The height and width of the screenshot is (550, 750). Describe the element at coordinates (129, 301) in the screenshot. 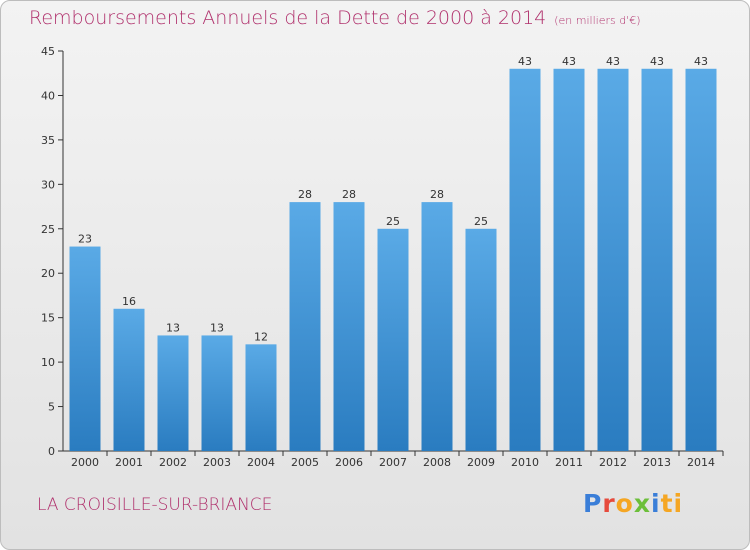

I see `bar-value-label: 16` at that location.